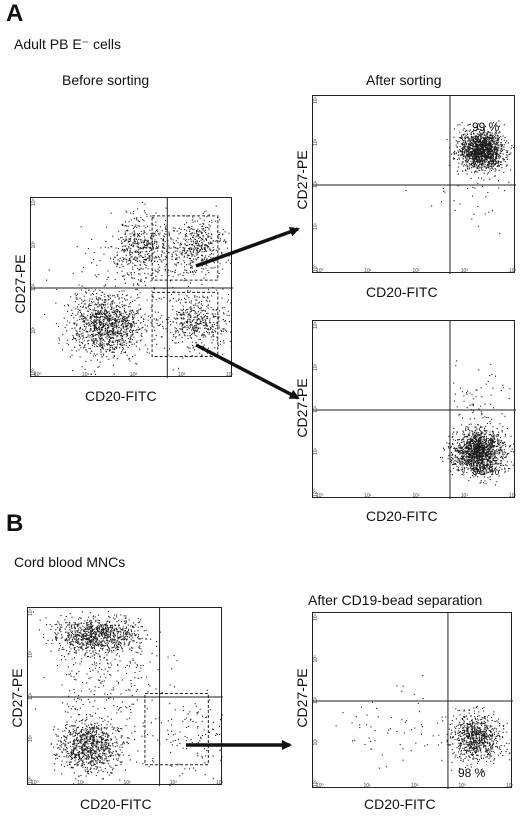 The width and height of the screenshot is (520, 817). Describe the element at coordinates (15, 13) in the screenshot. I see `panel-letter-a: A` at that location.